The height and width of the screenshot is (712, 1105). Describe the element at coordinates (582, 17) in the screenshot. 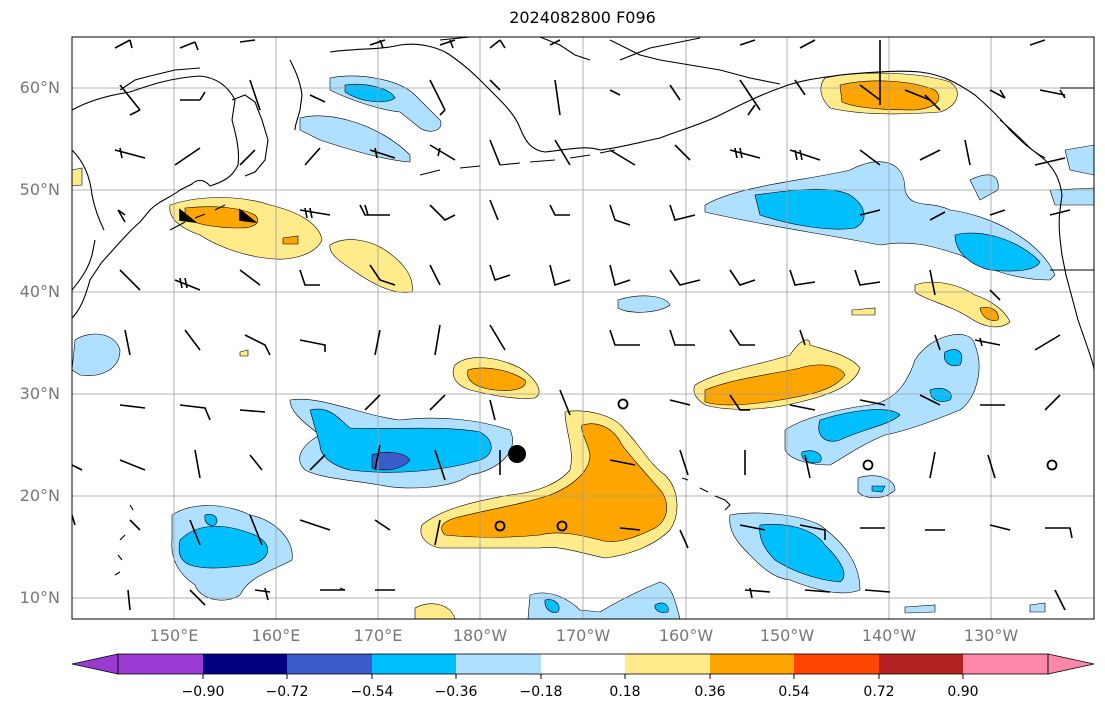

I see `map-title: 2024082800 F096` at that location.